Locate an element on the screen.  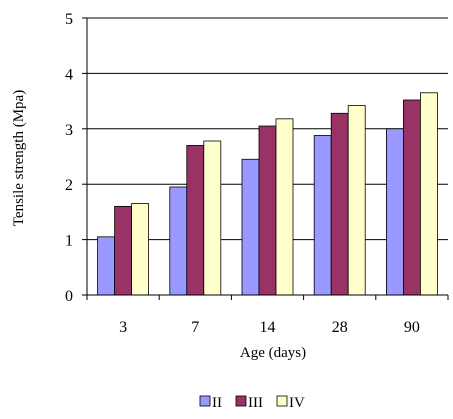
x-tick-labels: 3 7 14 28 90 is located at coordinates (269, 327).